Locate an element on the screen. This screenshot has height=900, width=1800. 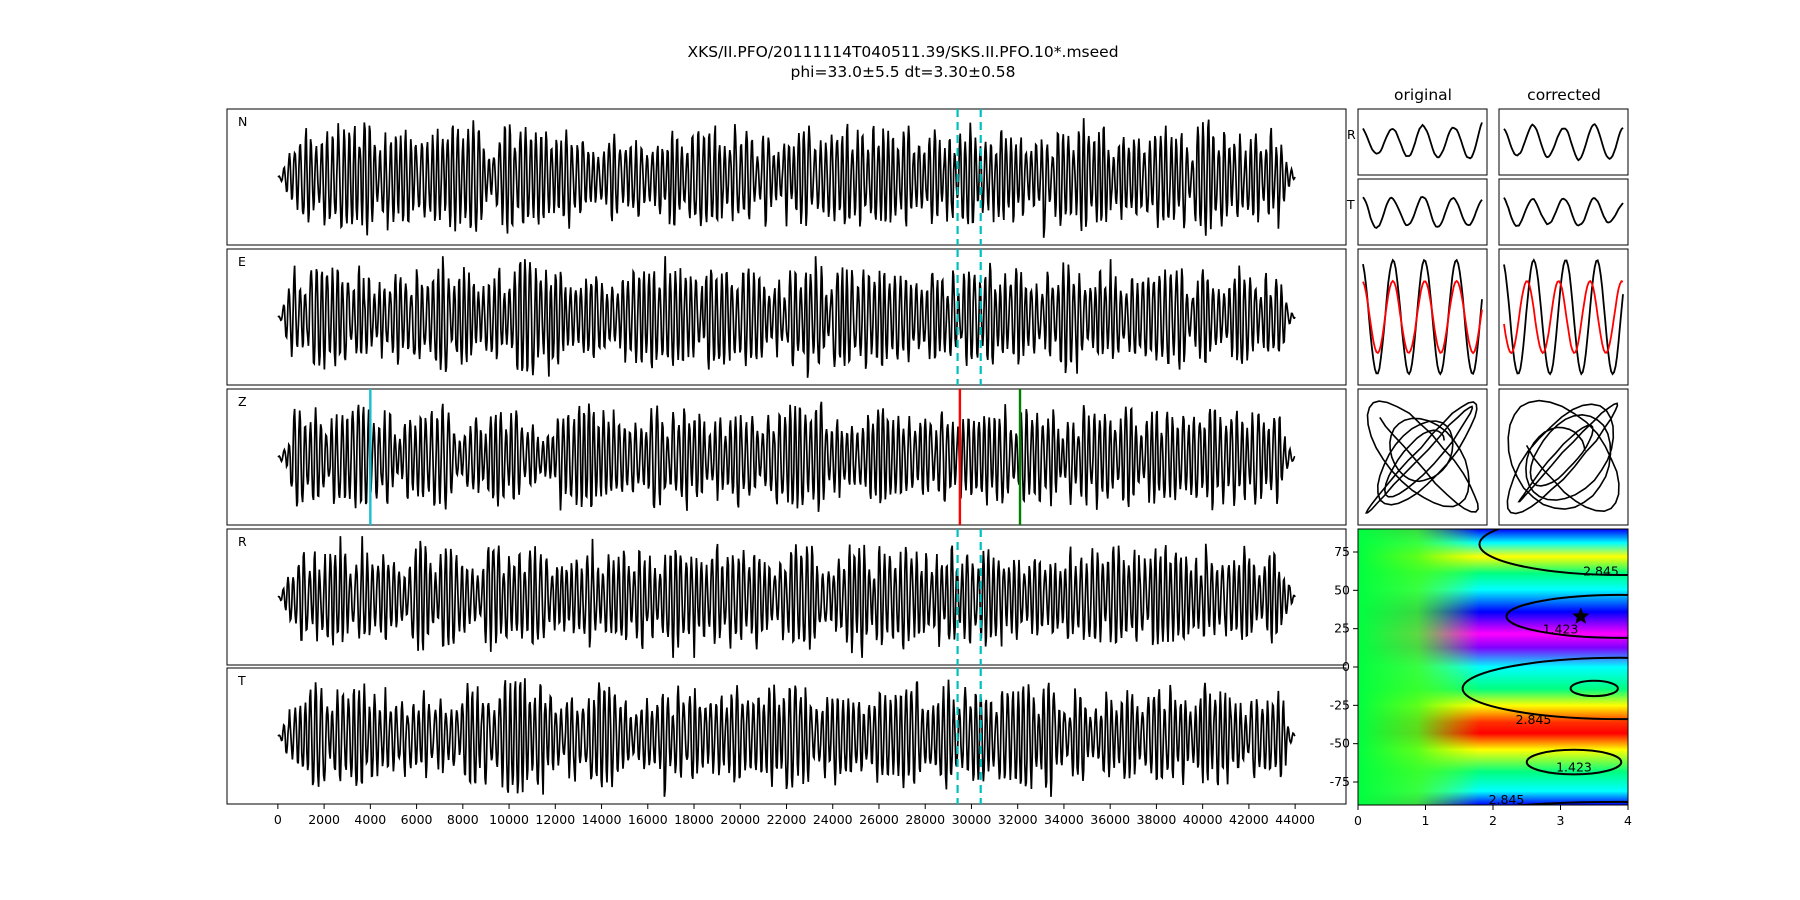
waveform-z is located at coordinates (786, 456).